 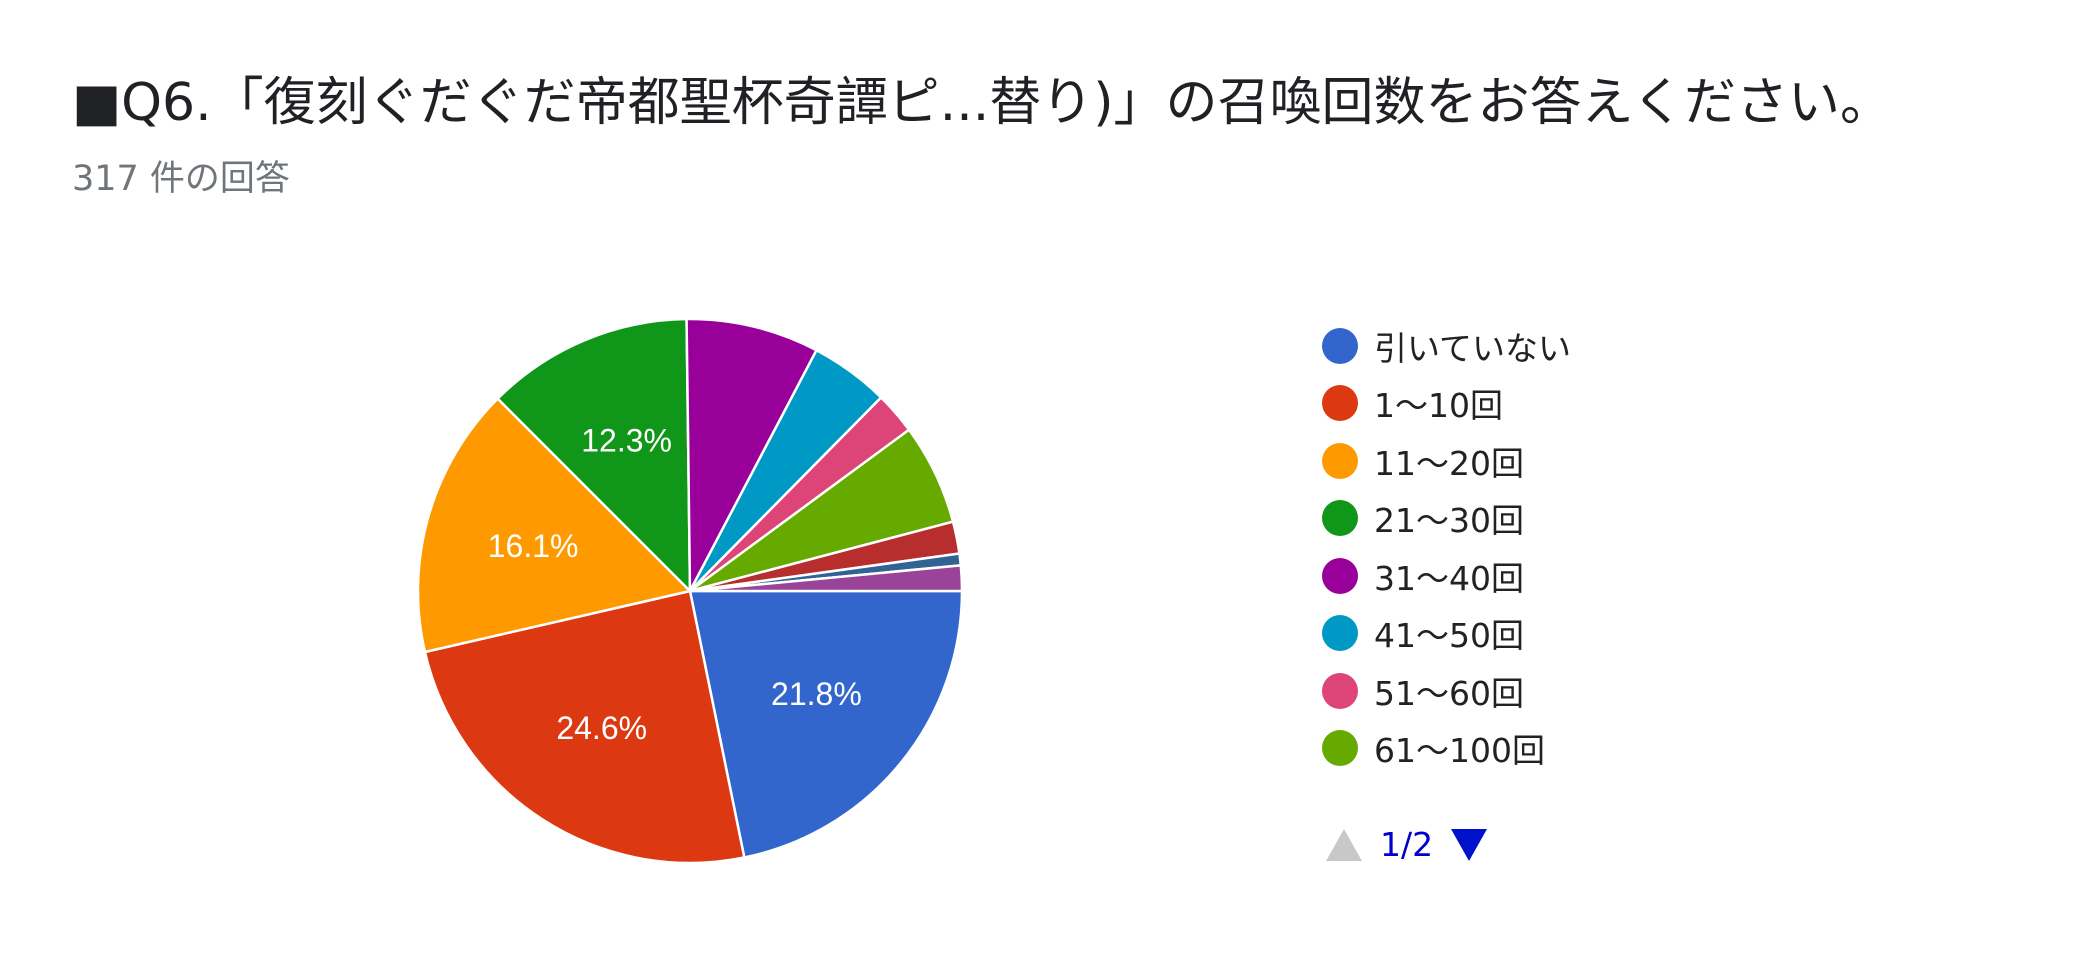 I want to click on pie-slice-label-2: 16.1%, so click(x=533, y=546).